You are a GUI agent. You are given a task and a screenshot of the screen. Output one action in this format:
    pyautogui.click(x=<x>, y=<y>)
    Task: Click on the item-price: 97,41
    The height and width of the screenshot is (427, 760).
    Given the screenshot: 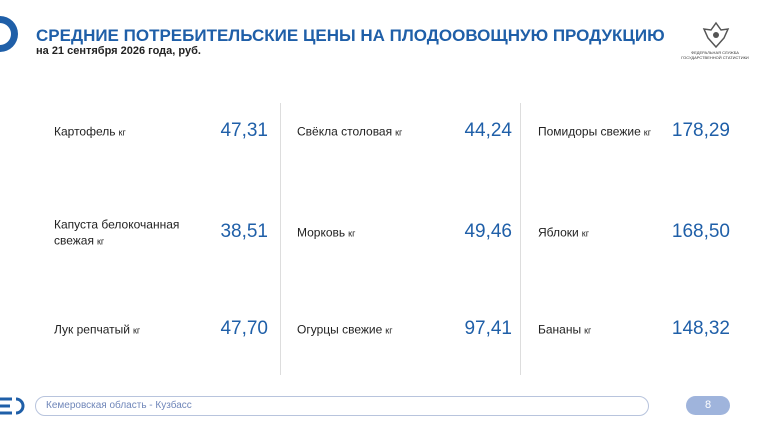 What is the action you would take?
    pyautogui.click(x=488, y=328)
    